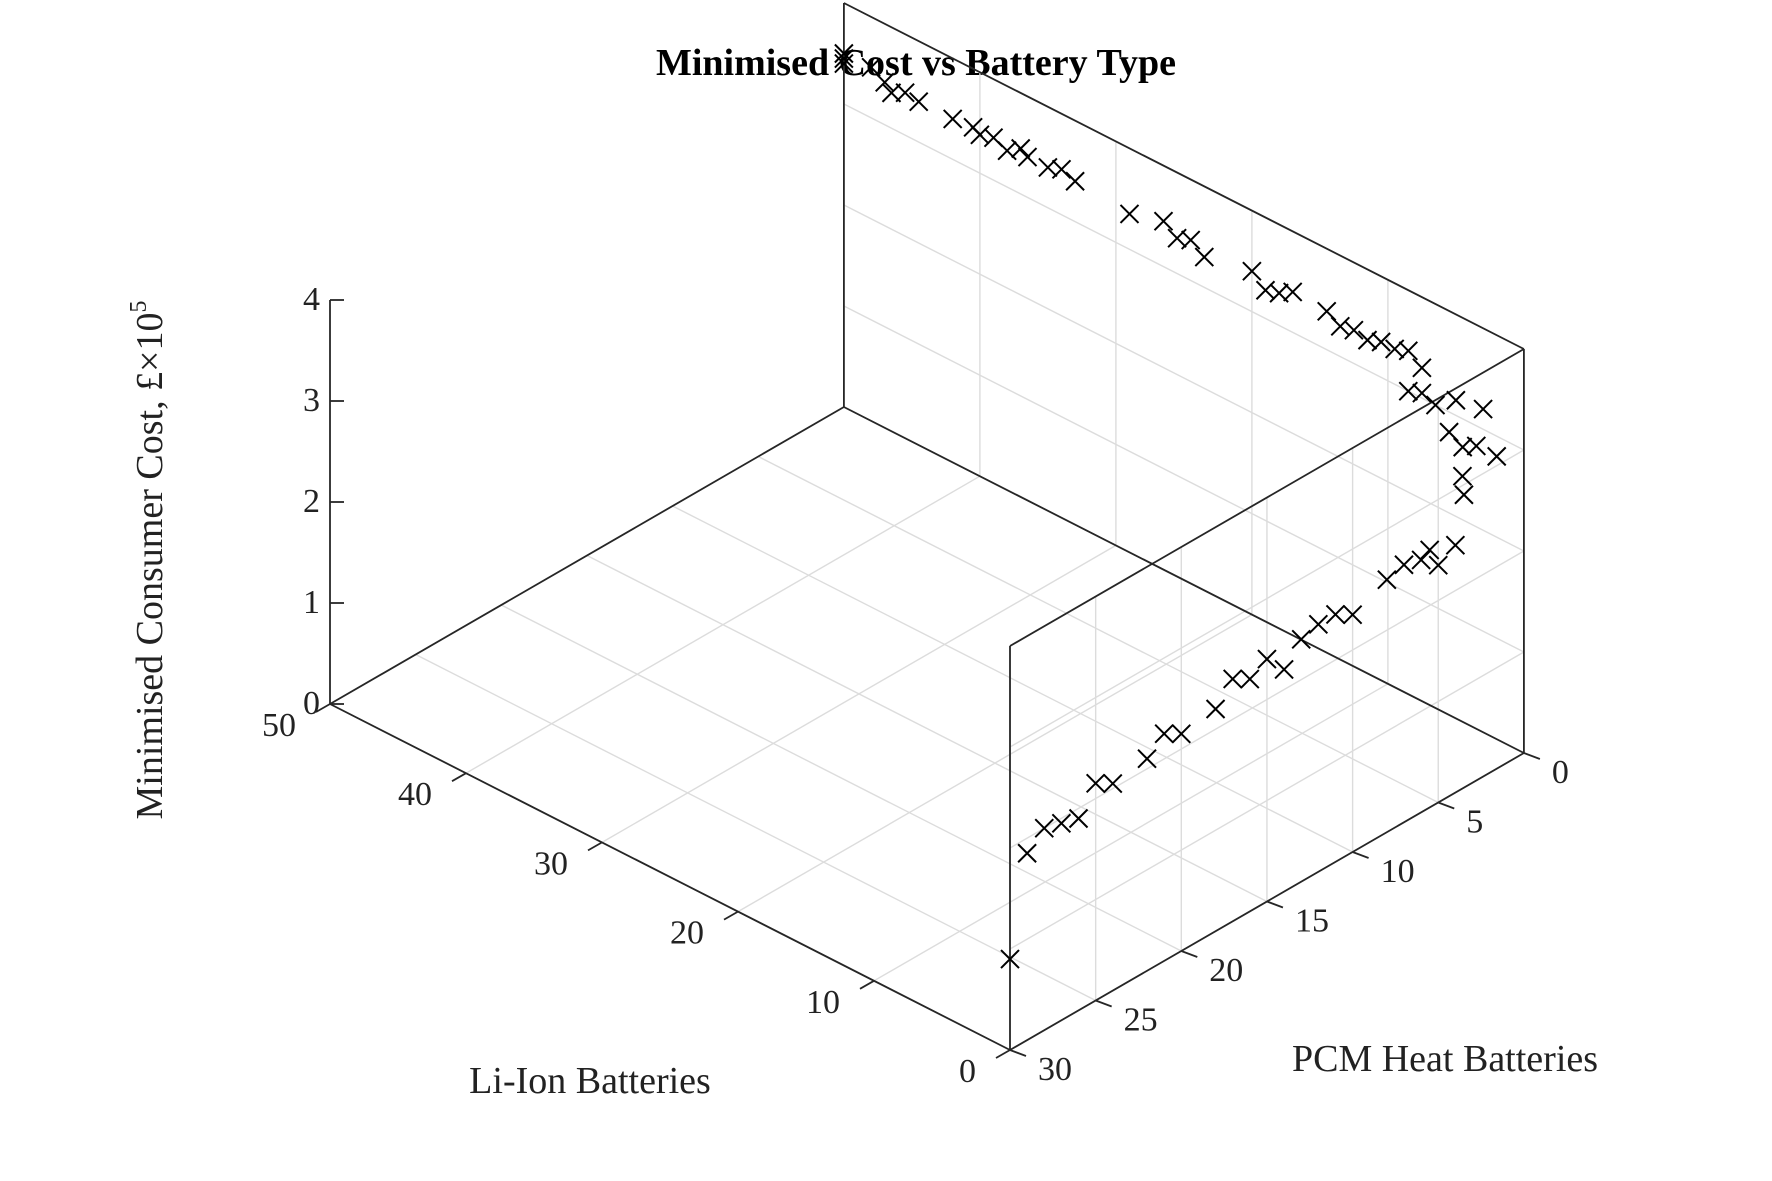  Describe the element at coordinates (551, 863) in the screenshot. I see `x-tick-label: 30` at that location.